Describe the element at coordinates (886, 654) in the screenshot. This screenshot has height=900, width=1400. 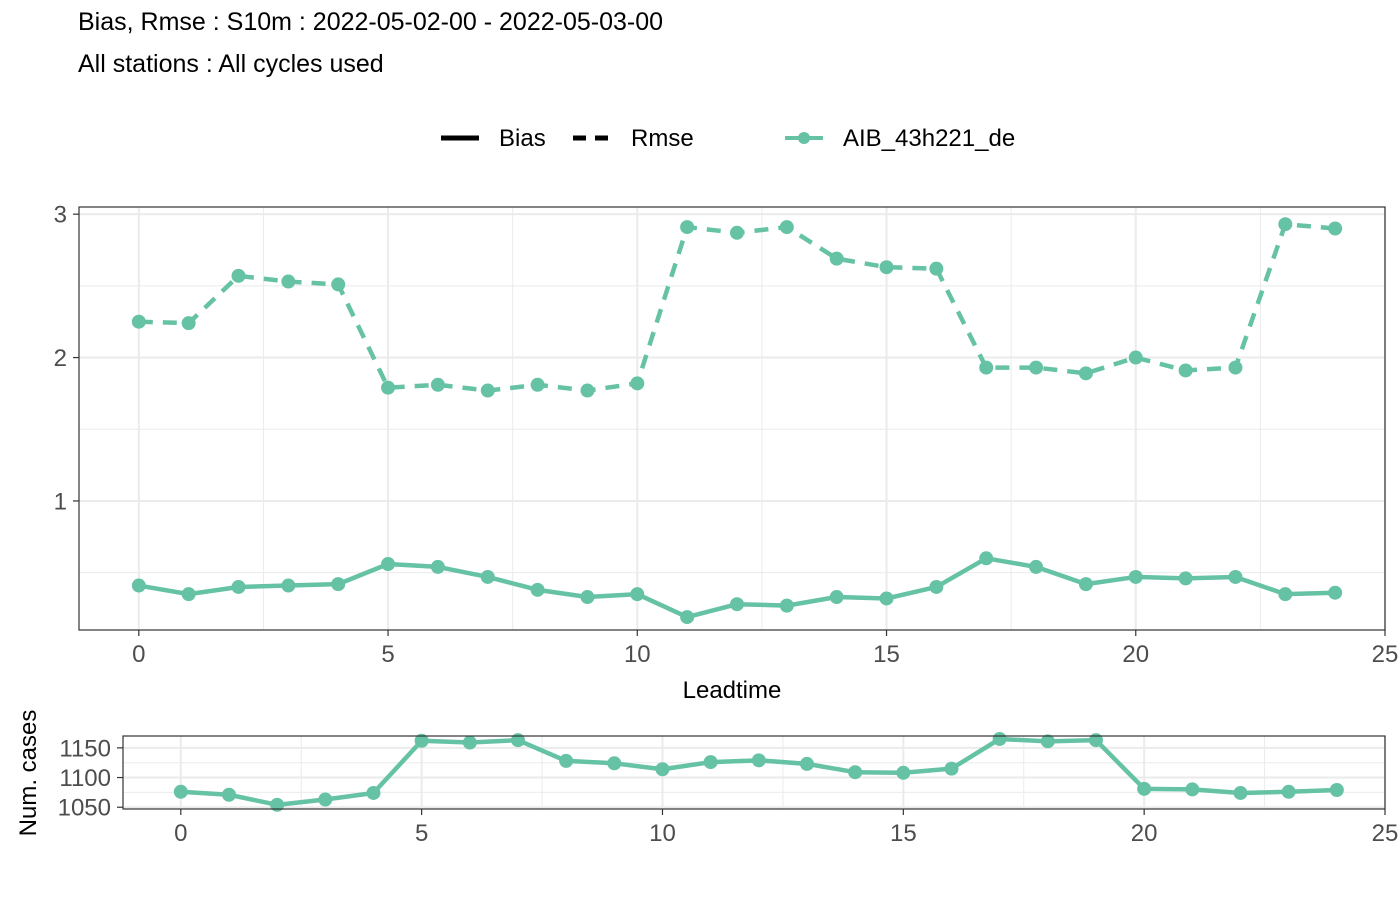
I see `main-x-tick-label: 15` at that location.